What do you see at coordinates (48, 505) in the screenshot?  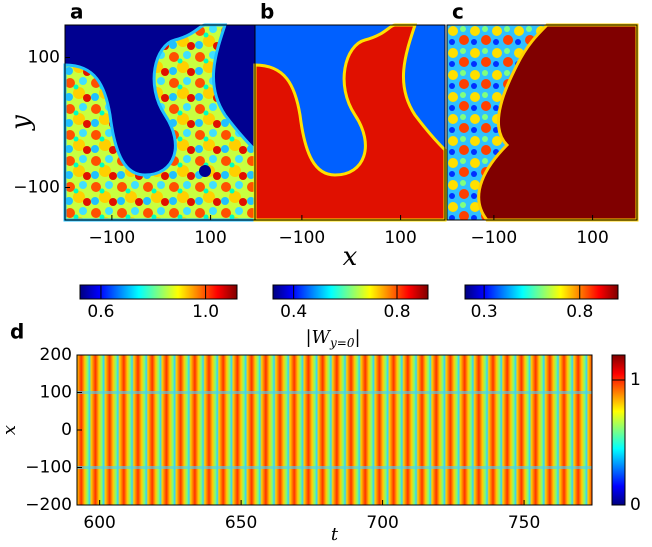 I see `y-tick-label: −200` at bounding box center [48, 505].